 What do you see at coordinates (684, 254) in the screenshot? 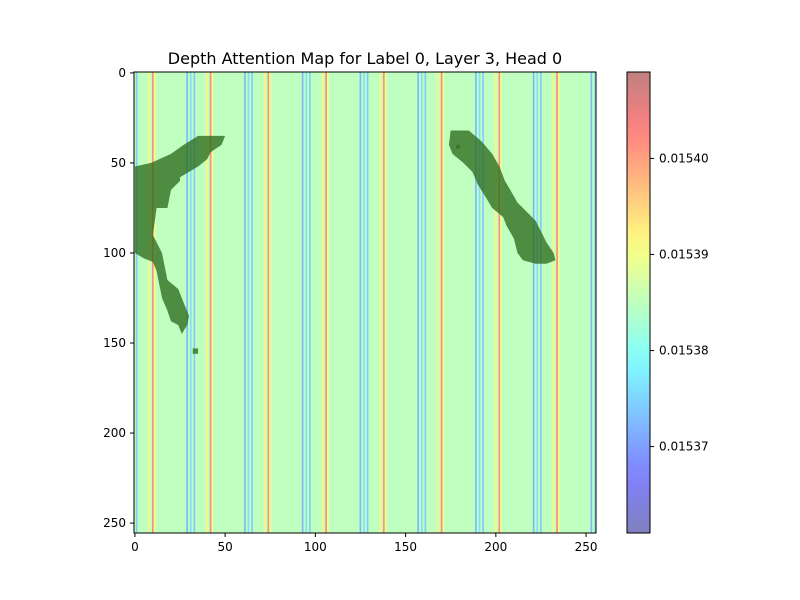
I see `colorbar-tick-label: 0.01539` at bounding box center [684, 254].